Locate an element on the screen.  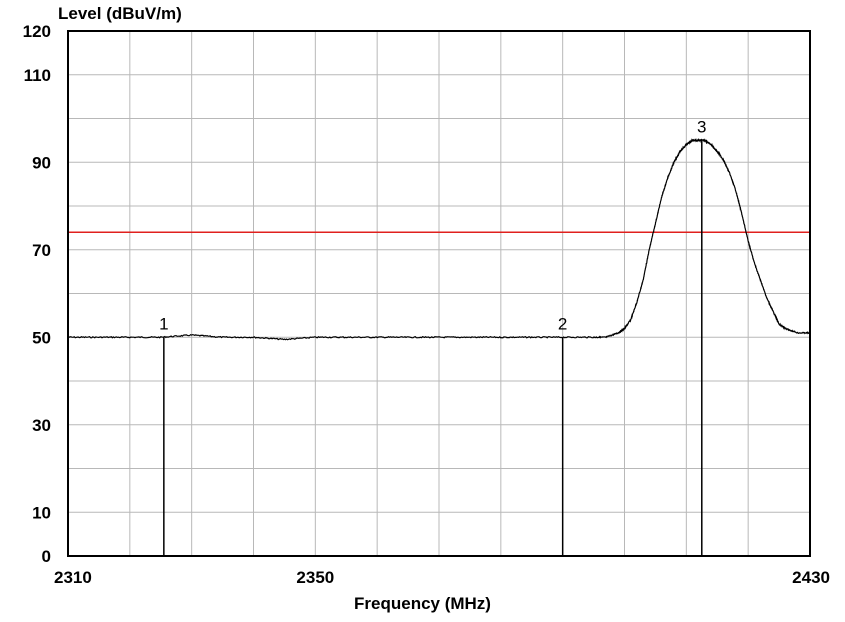
y-tick-label: 120 is located at coordinates (37, 31).